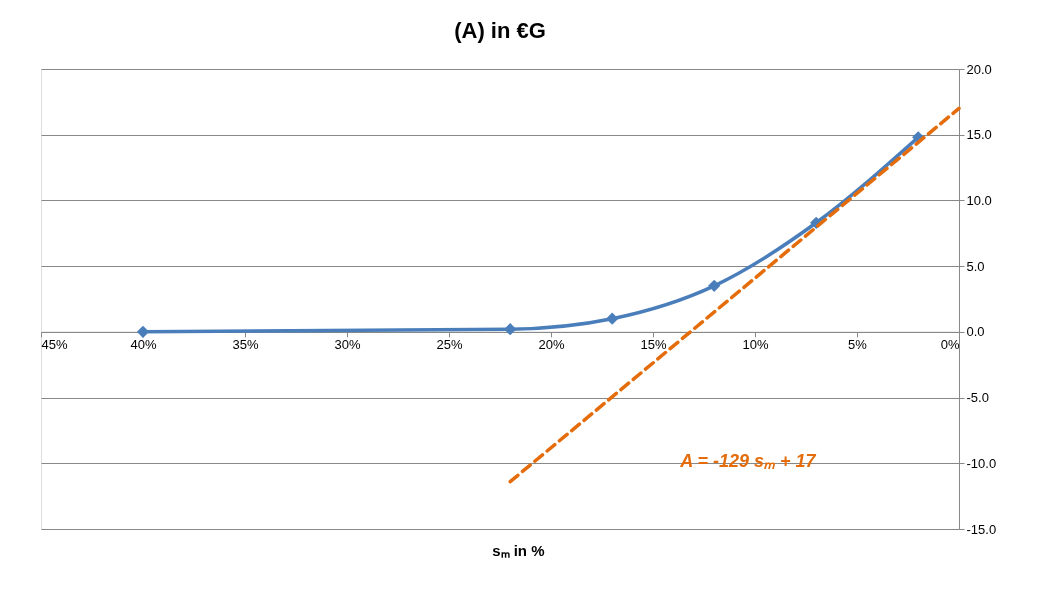 Image resolution: width=1045 pixels, height=597 pixels. What do you see at coordinates (950, 345) in the screenshot?
I see `x-tick-label: 0%` at bounding box center [950, 345].